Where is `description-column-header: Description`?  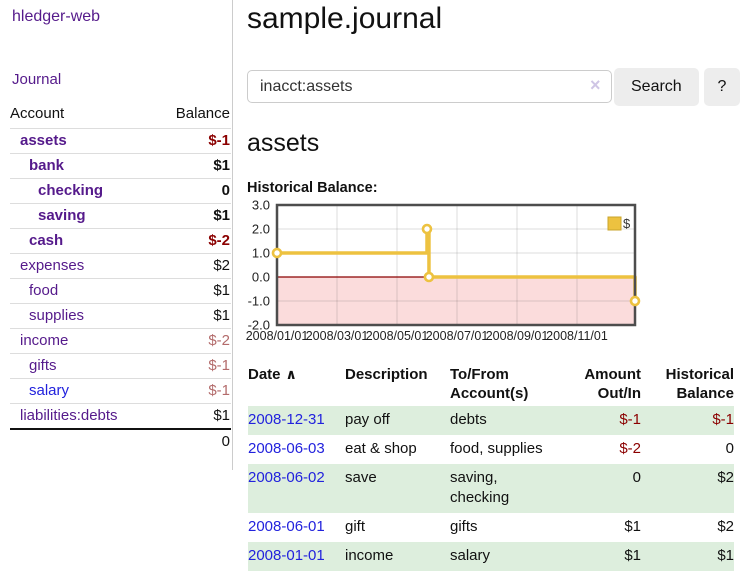
description-column-header: Description is located at coordinates (386, 374).